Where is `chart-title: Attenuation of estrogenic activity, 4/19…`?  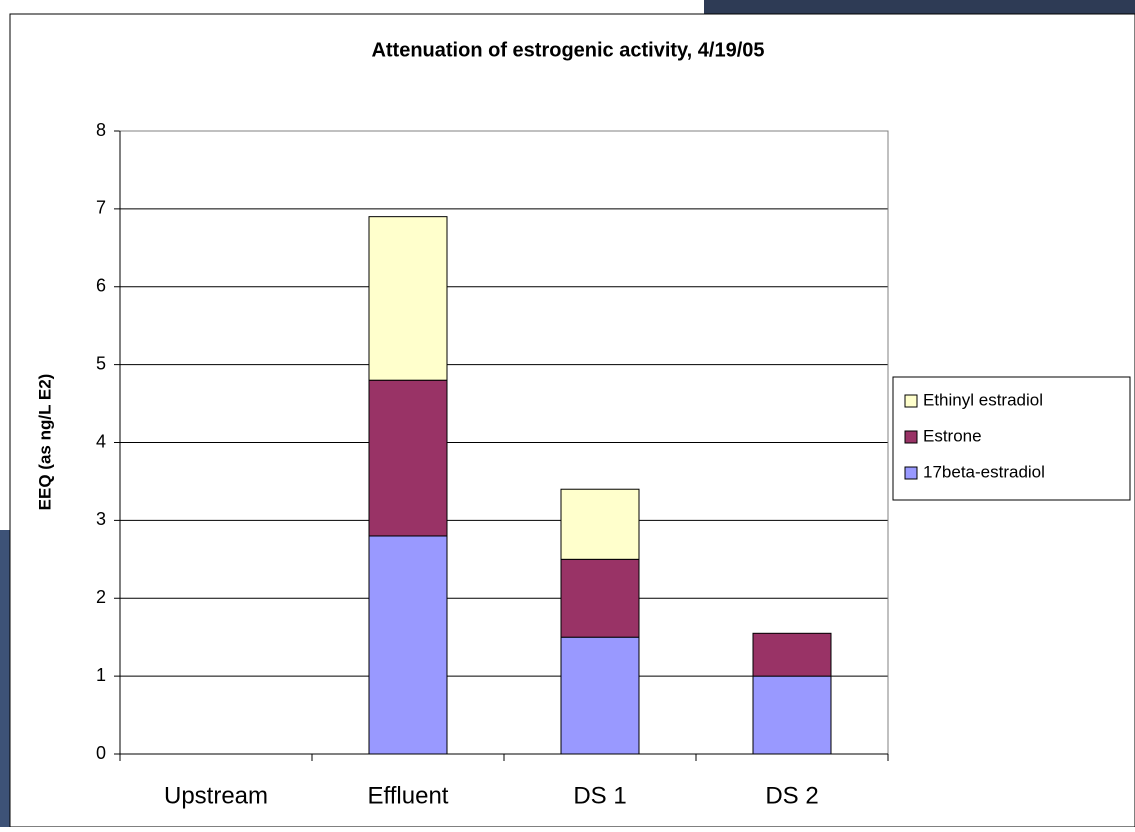
chart-title: Attenuation of estrogenic activity, 4/19… is located at coordinates (567, 50).